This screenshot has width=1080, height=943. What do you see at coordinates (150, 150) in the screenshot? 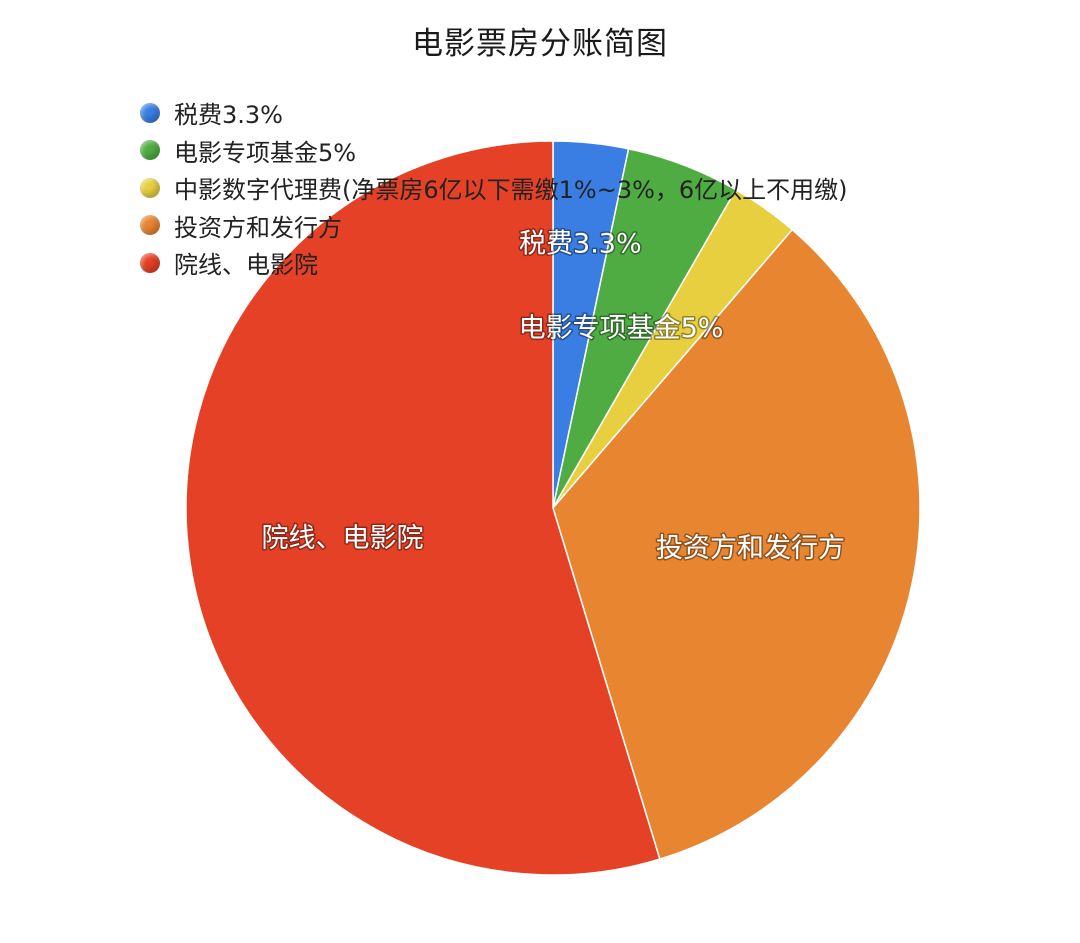
I see `legend-dot-film-fund` at bounding box center [150, 150].